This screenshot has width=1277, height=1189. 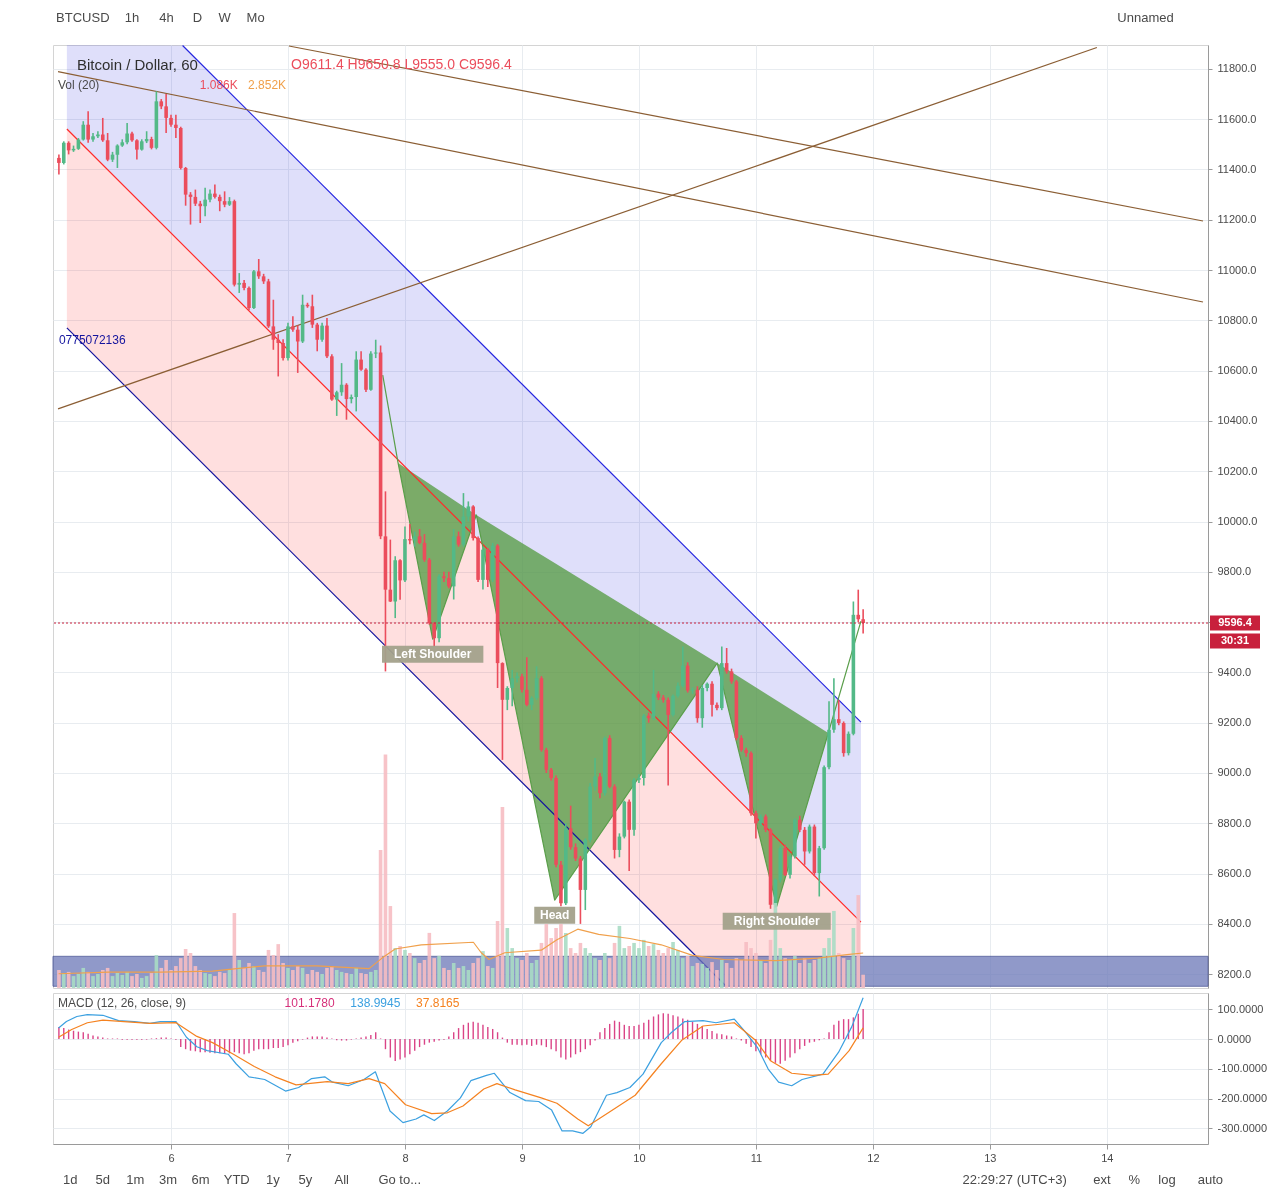 What do you see at coordinates (135, 1179) in the screenshot?
I see `text: 1m` at bounding box center [135, 1179].